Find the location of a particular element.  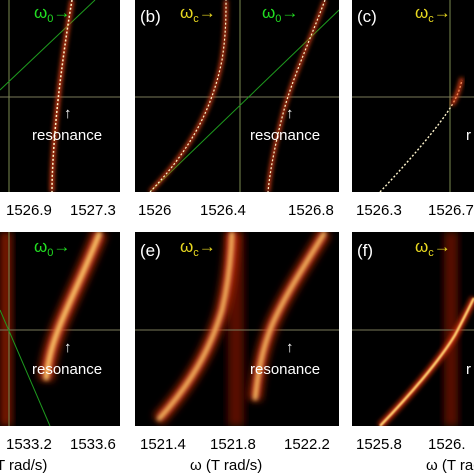

panel-e-up-arrow: ↑ is located at coordinates (290, 347).